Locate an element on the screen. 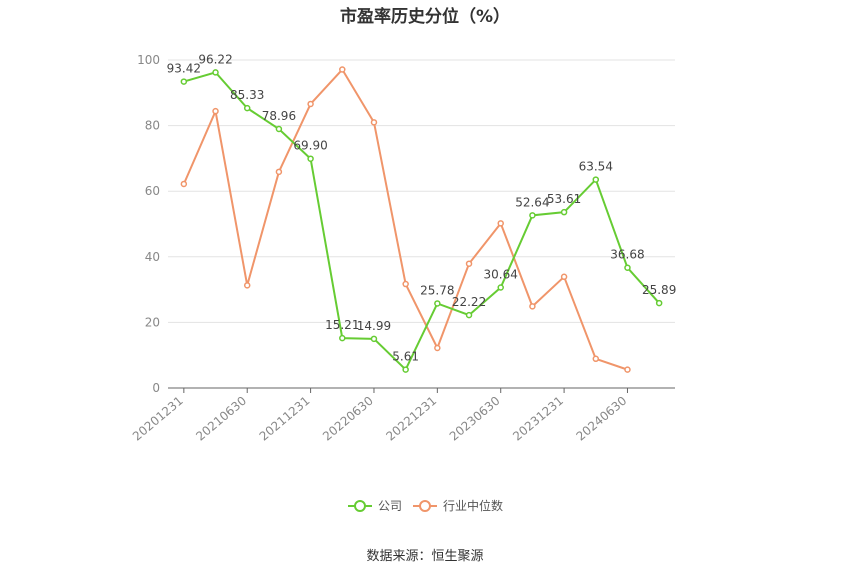 This screenshot has width=850, height=575. x-tick-label: 20240630 is located at coordinates (602, 419).